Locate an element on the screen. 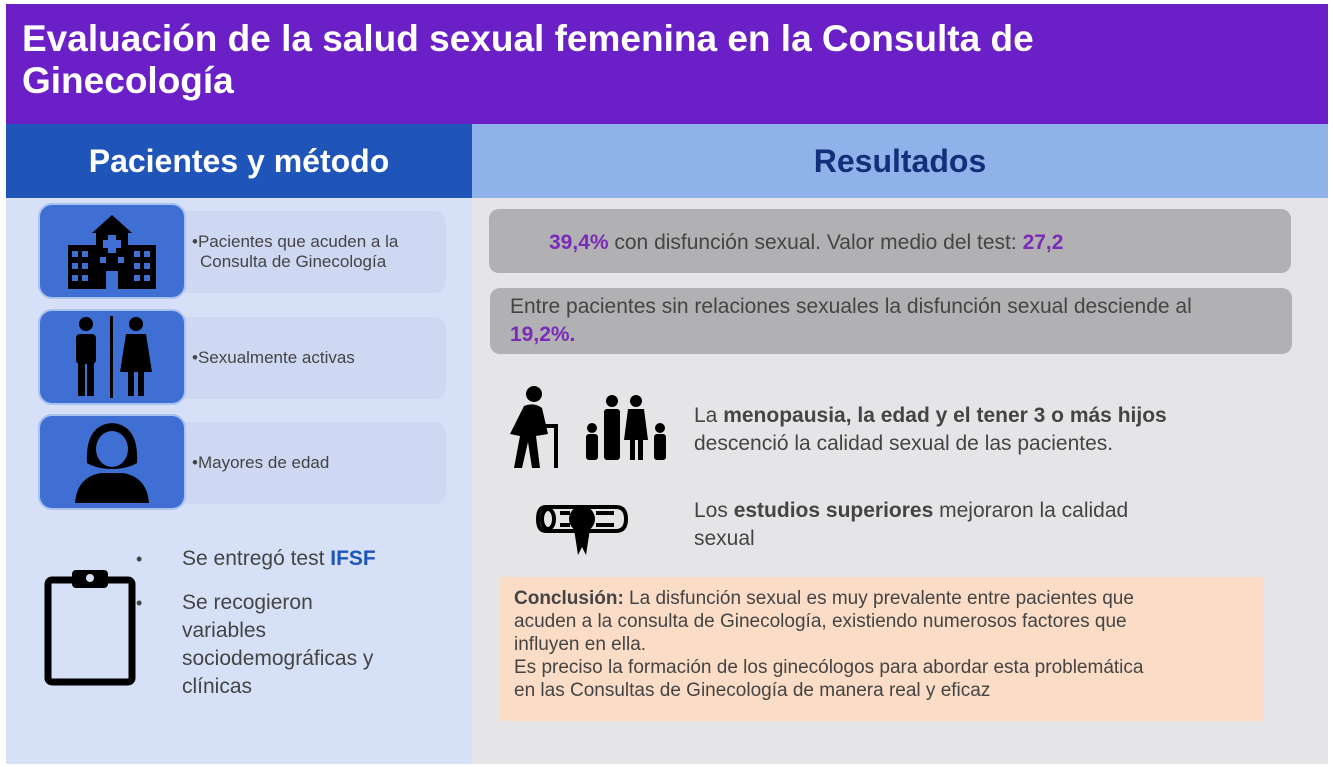  clipboard-icon is located at coordinates (90, 630).